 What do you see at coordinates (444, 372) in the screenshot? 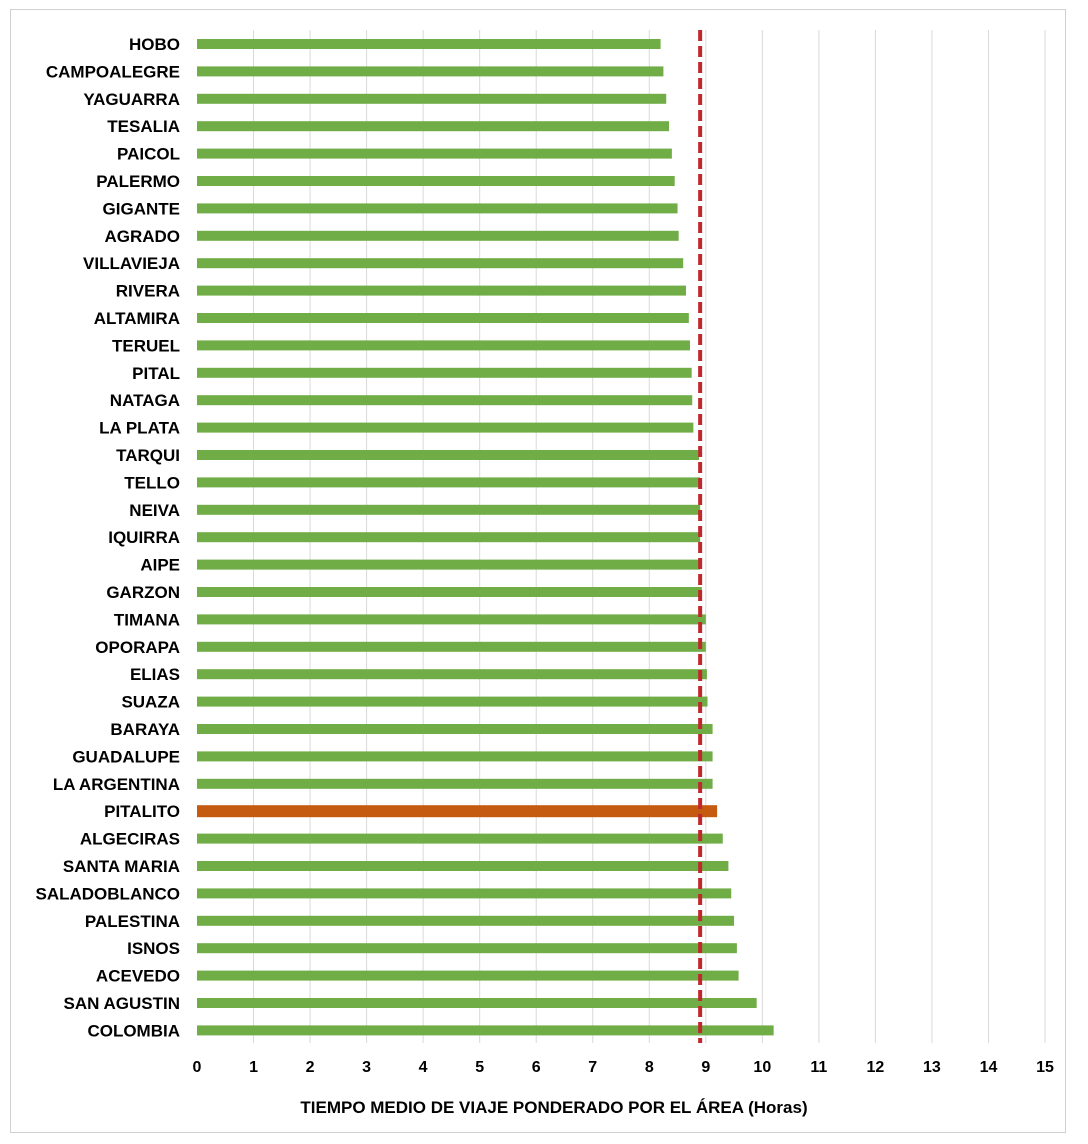
I see `bar-pital` at bounding box center [444, 372].